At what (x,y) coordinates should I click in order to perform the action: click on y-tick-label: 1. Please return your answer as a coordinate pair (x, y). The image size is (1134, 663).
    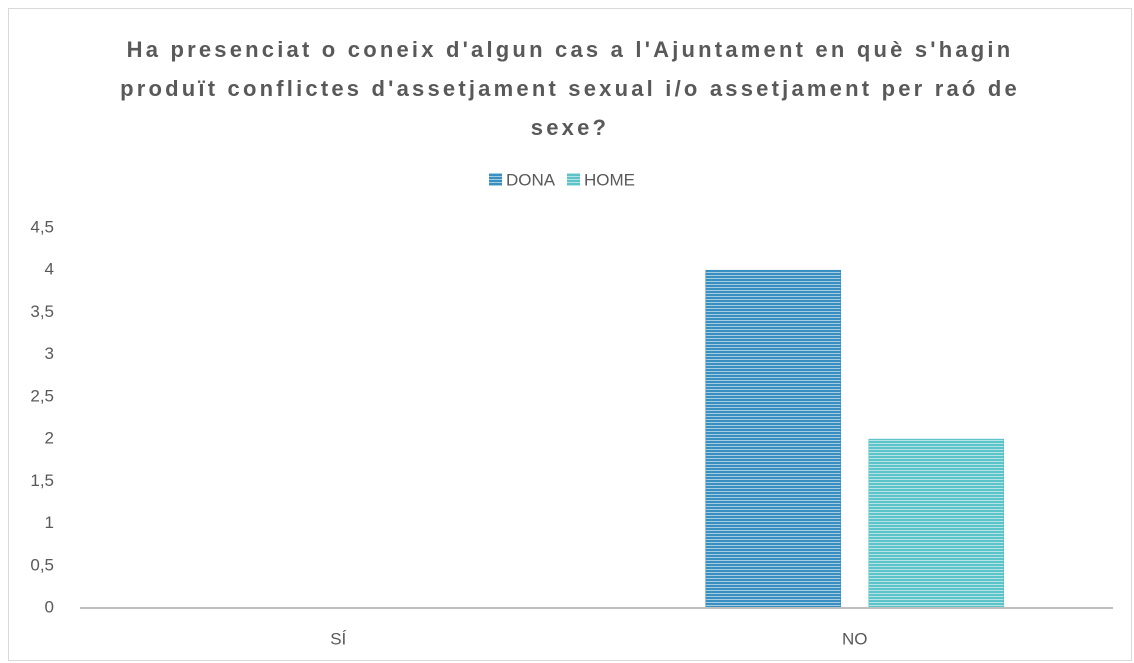
    Looking at the image, I should click on (49, 522).